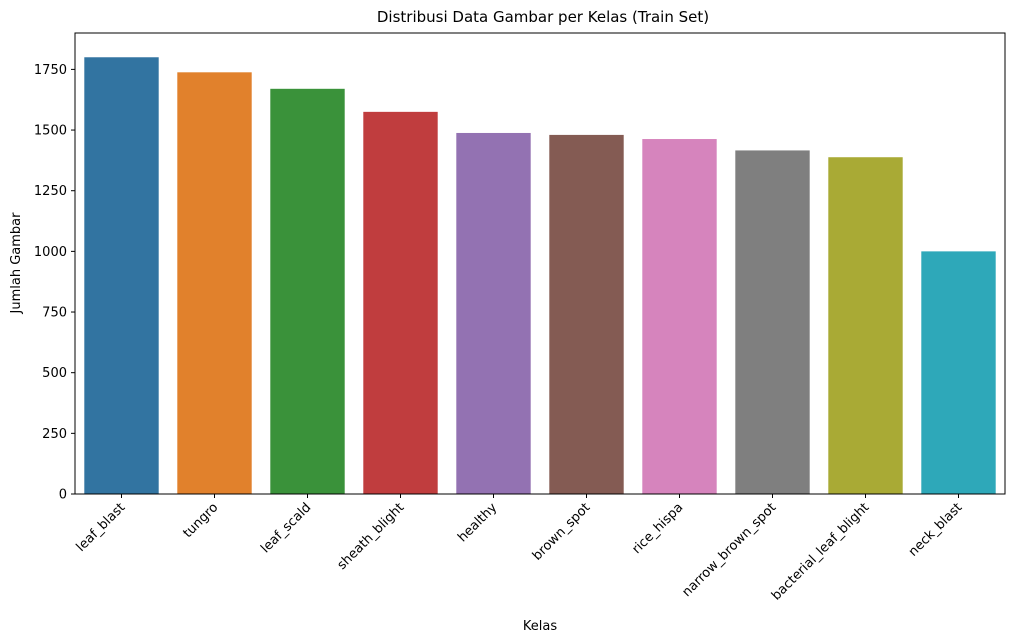 This screenshot has height=643, width=1014. I want to click on bar-leaf-blast, so click(121, 276).